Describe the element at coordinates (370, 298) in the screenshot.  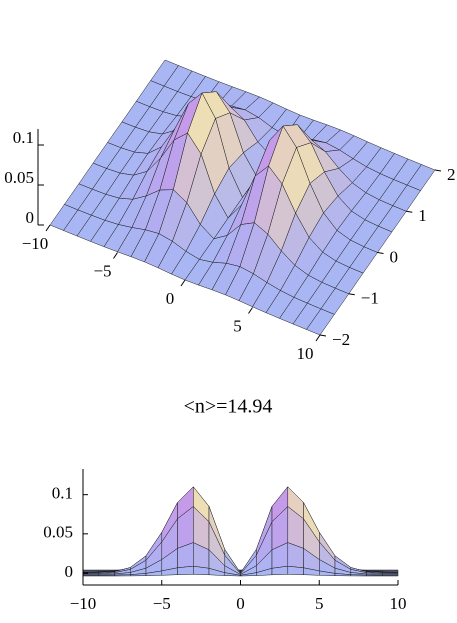
I see `y-tick-label: −1` at that location.